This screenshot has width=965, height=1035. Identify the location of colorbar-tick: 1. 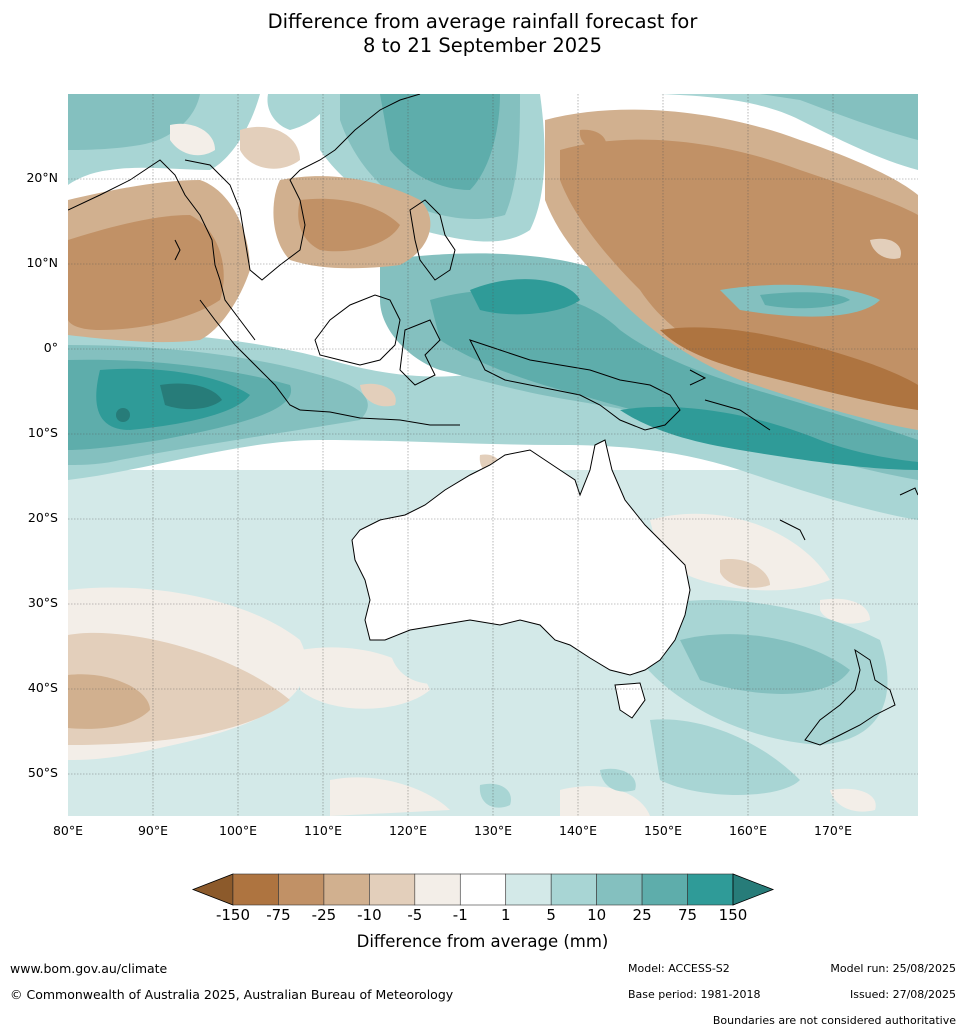
(505, 915).